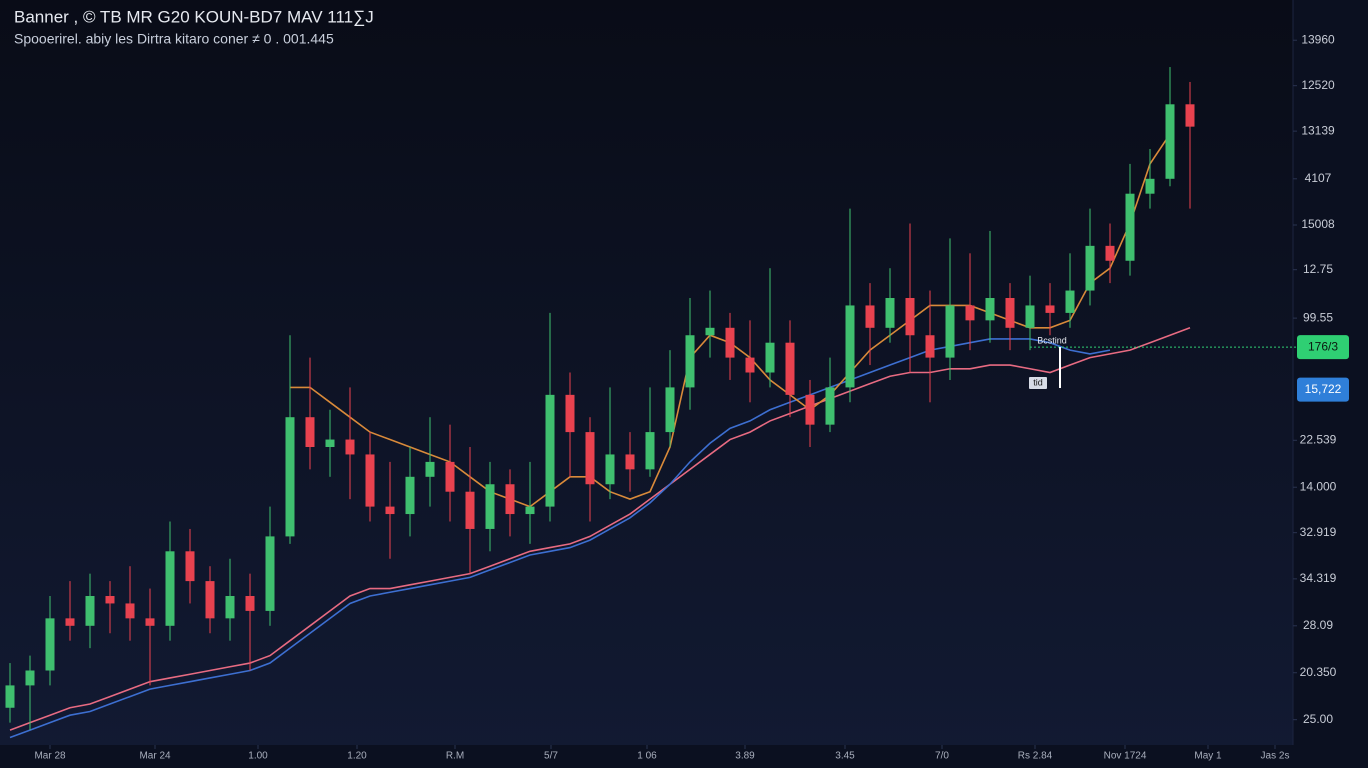 The width and height of the screenshot is (1368, 768). What do you see at coordinates (1318, 486) in the screenshot?
I see `y-tick-label: 14.000` at bounding box center [1318, 486].